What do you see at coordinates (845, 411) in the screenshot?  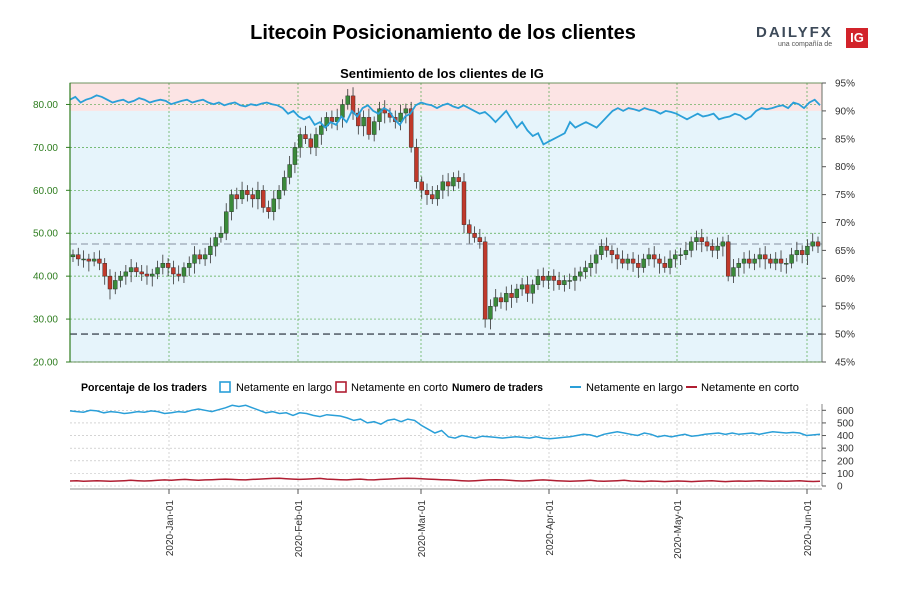 I see `count-tick-label: 600` at bounding box center [845, 411].